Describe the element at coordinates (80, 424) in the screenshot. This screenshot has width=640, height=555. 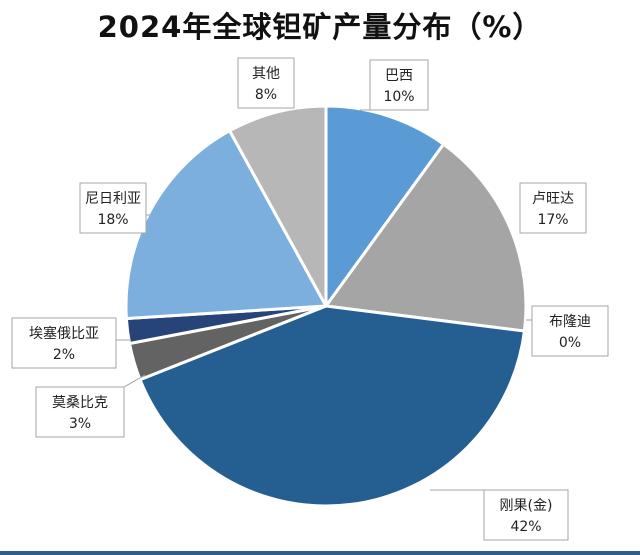
I see `slice-value-label: 3%` at that location.